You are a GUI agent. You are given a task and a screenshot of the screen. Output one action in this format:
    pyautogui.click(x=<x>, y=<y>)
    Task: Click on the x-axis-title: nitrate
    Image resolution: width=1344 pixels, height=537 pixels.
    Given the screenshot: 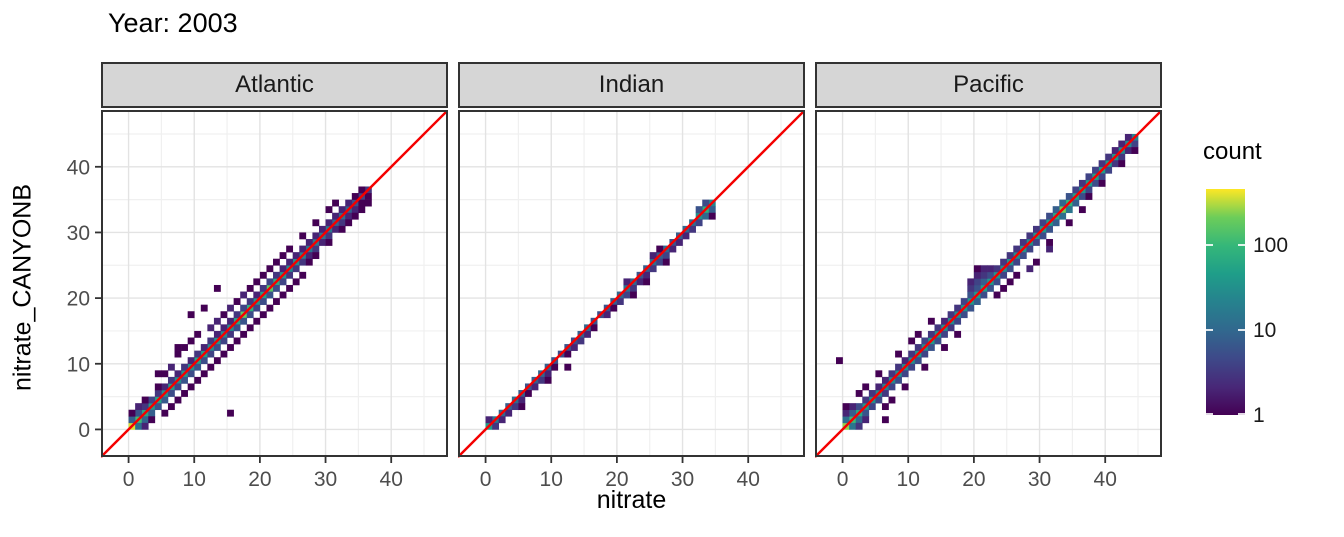 What is the action you would take?
    pyautogui.click(x=631, y=500)
    